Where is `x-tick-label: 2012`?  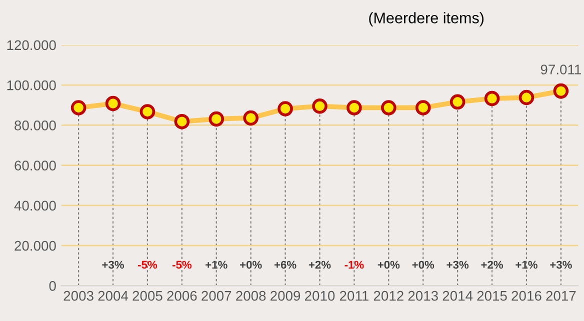 x-tick-label: 2012 is located at coordinates (389, 295).